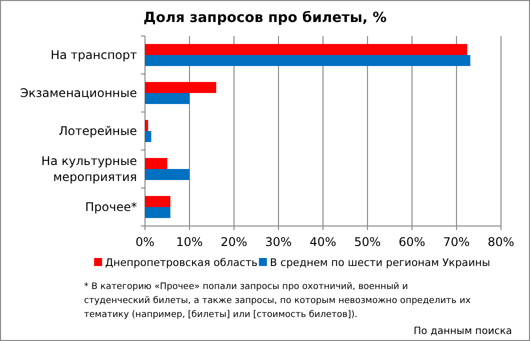 This screenshot has height=341, width=530. I want to click on x-tick-label: 10%, so click(189, 242).